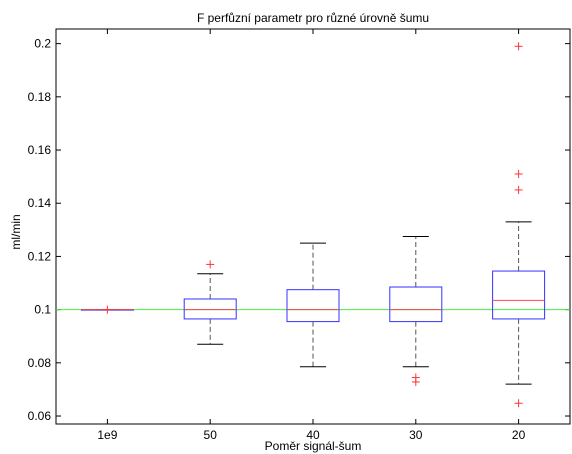 The width and height of the screenshot is (572, 454). Describe the element at coordinates (42, 310) in the screenshot. I see `y-tick-label: 0.1` at that location.